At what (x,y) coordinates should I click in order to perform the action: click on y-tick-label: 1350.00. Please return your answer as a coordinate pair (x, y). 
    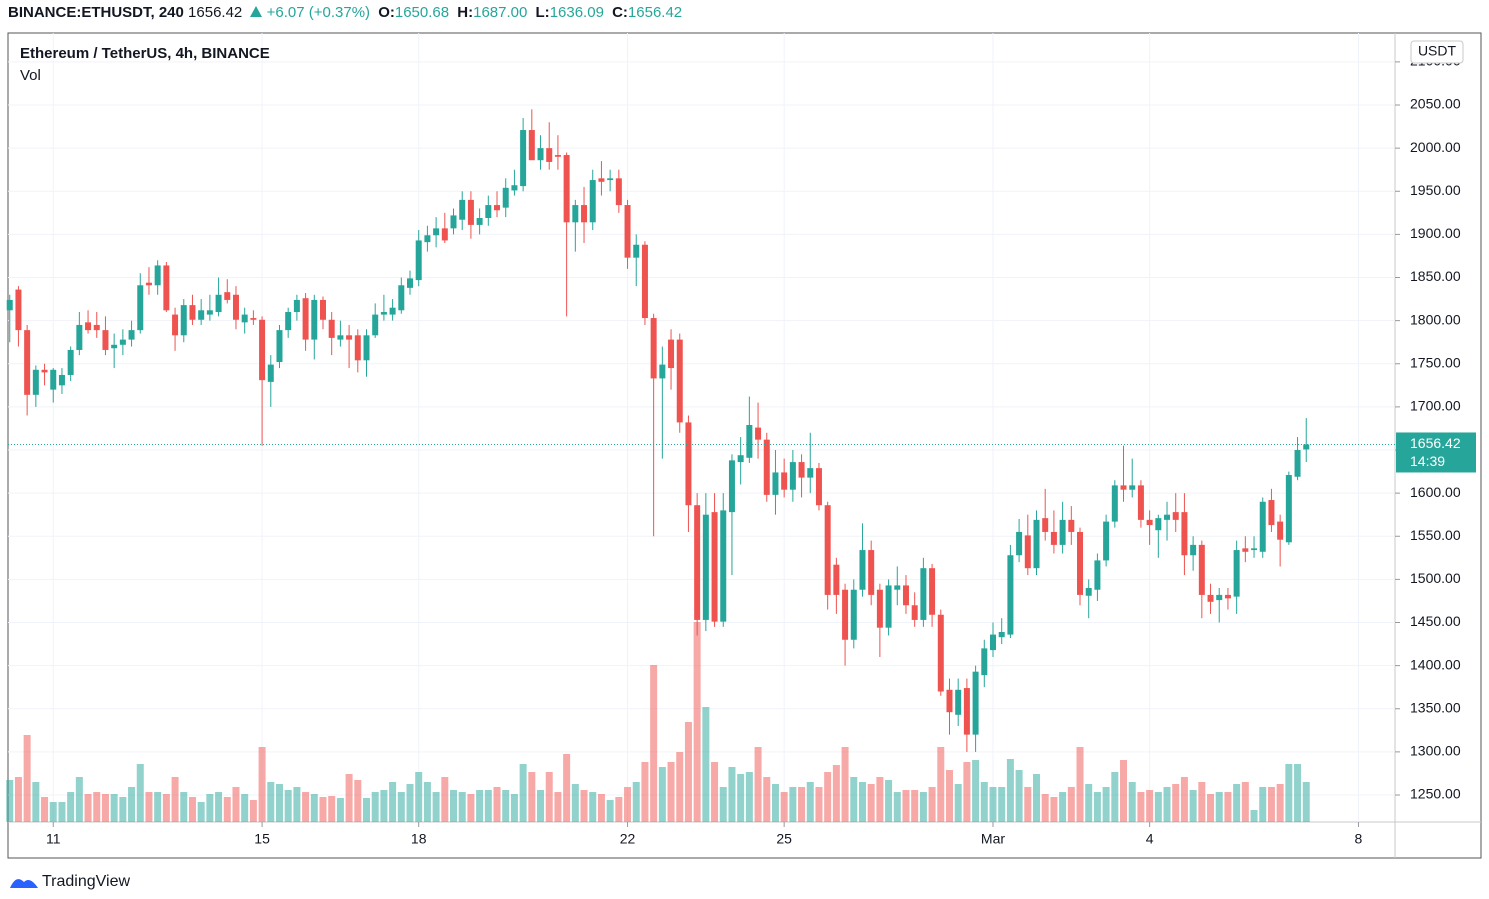
    Looking at the image, I should click on (1435, 707).